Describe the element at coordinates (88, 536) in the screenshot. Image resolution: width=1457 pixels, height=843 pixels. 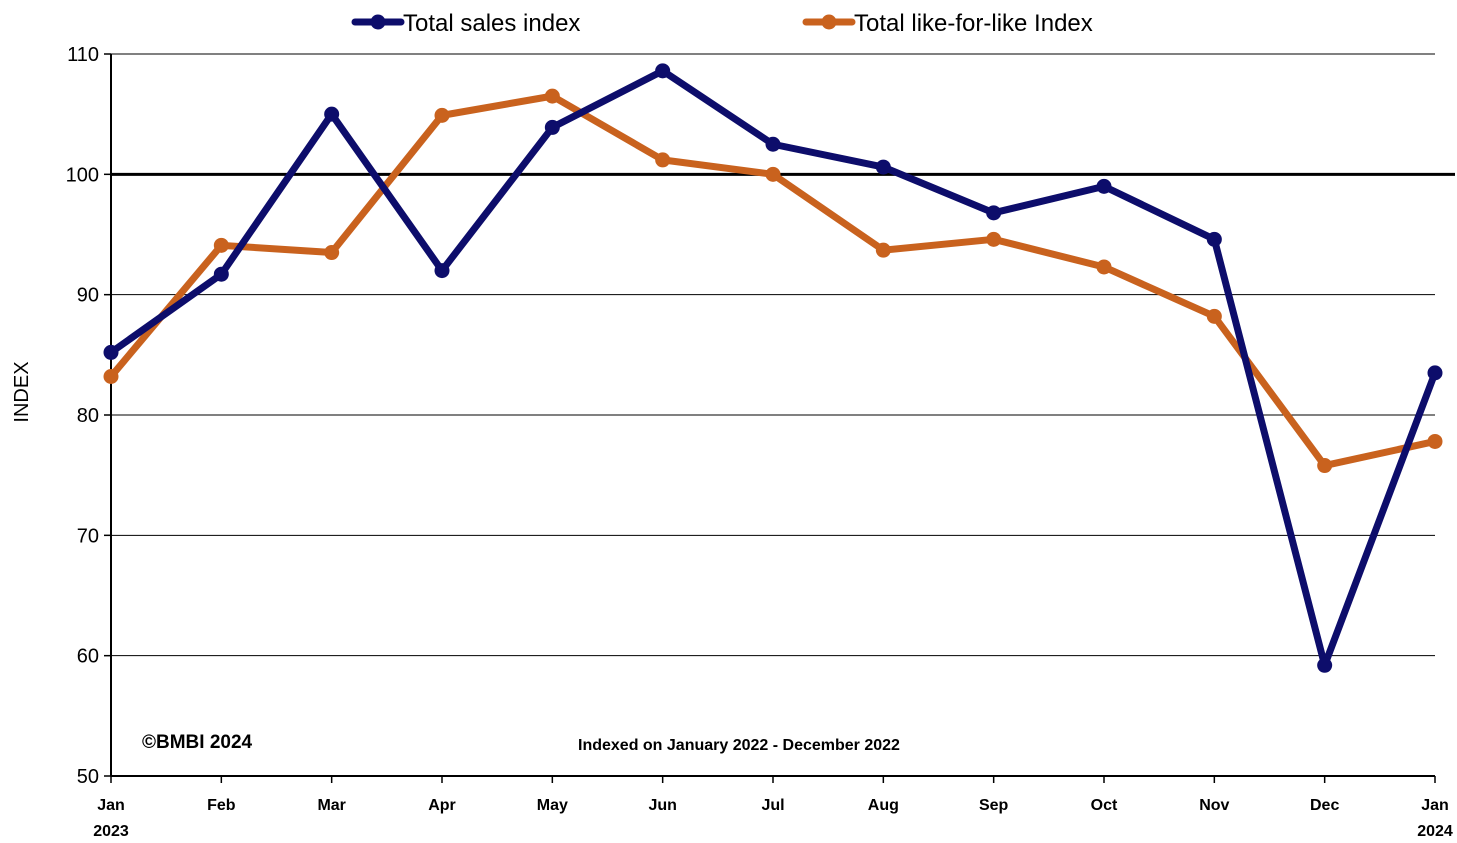
I see `y-tick-label: 70` at that location.